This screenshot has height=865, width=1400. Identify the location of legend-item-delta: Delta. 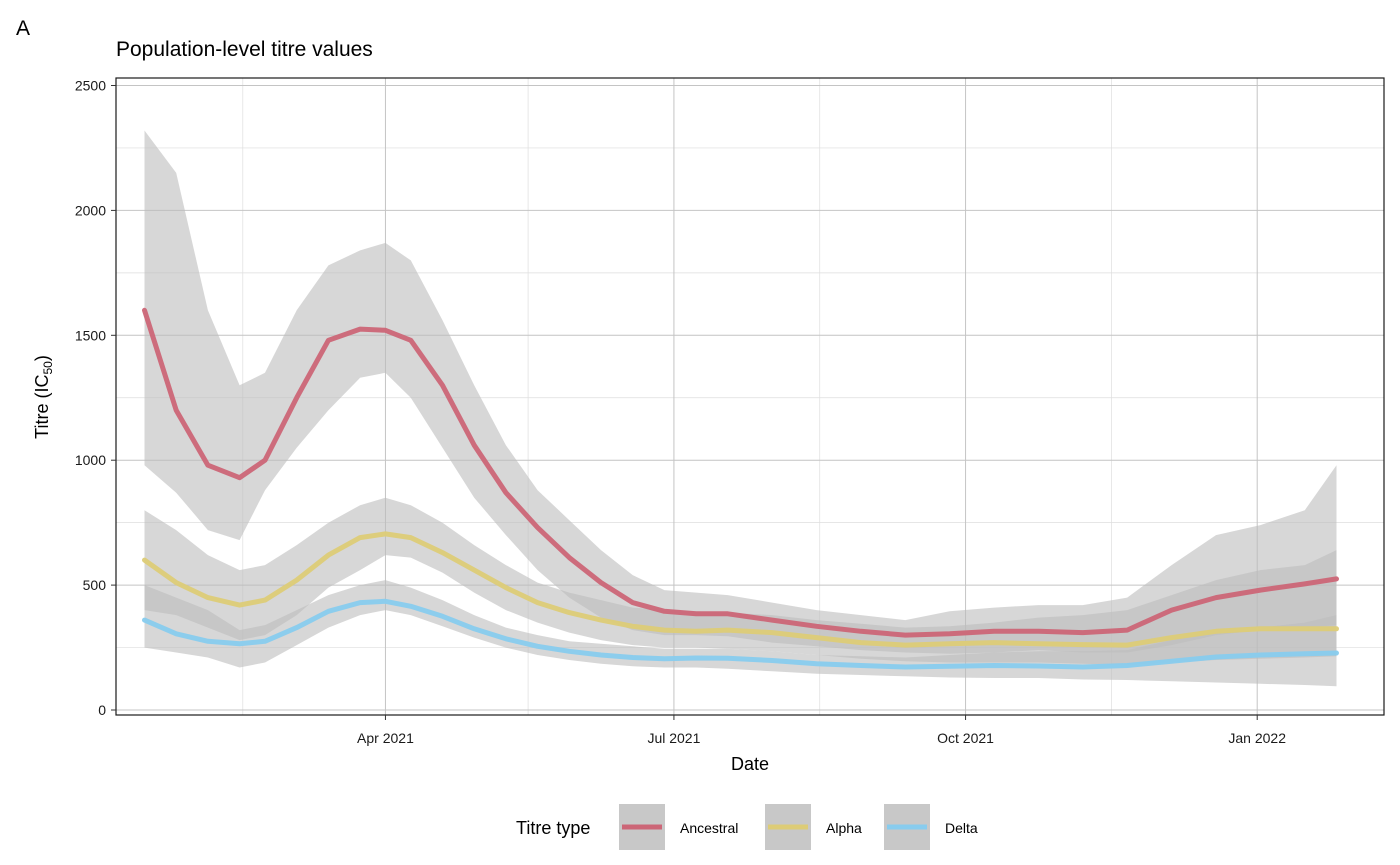
(931, 827).